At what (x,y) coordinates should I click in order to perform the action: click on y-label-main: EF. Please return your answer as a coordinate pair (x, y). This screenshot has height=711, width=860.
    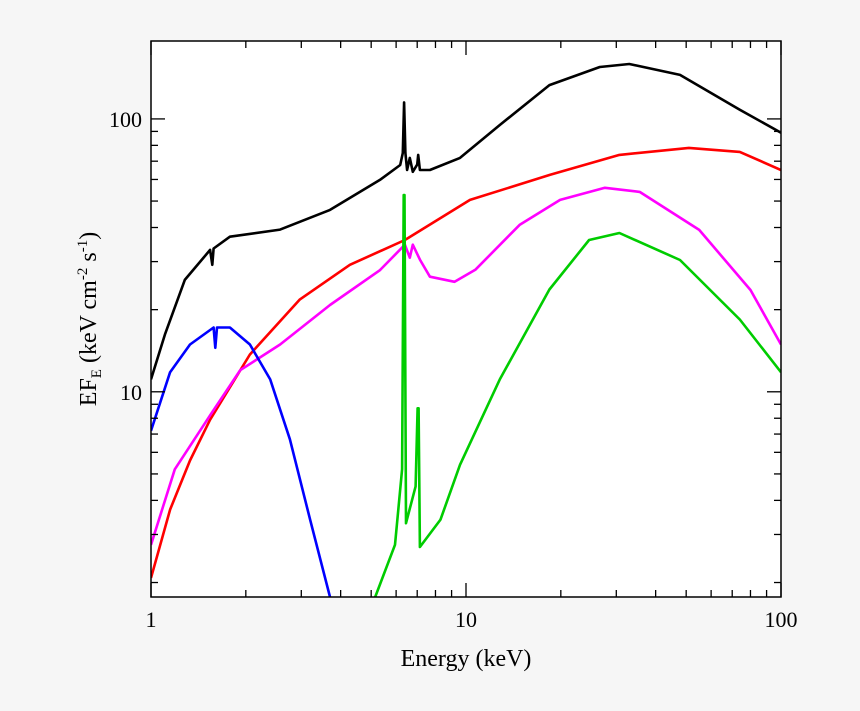
    Looking at the image, I should click on (89, 392).